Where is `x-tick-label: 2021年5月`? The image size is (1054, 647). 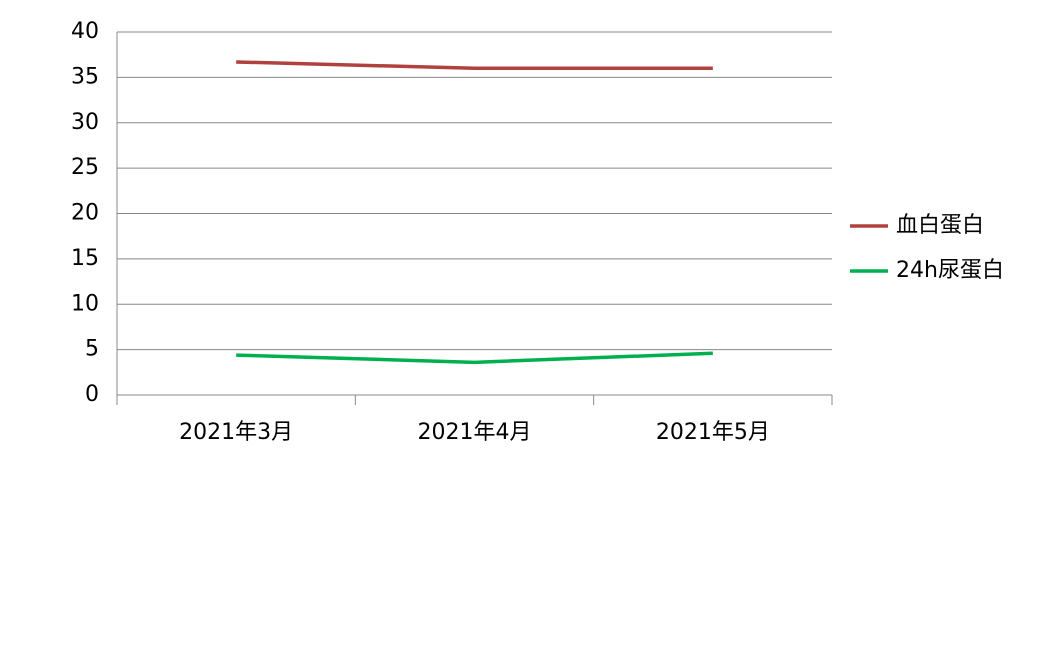
x-tick-label: 2021年5月 is located at coordinates (713, 432).